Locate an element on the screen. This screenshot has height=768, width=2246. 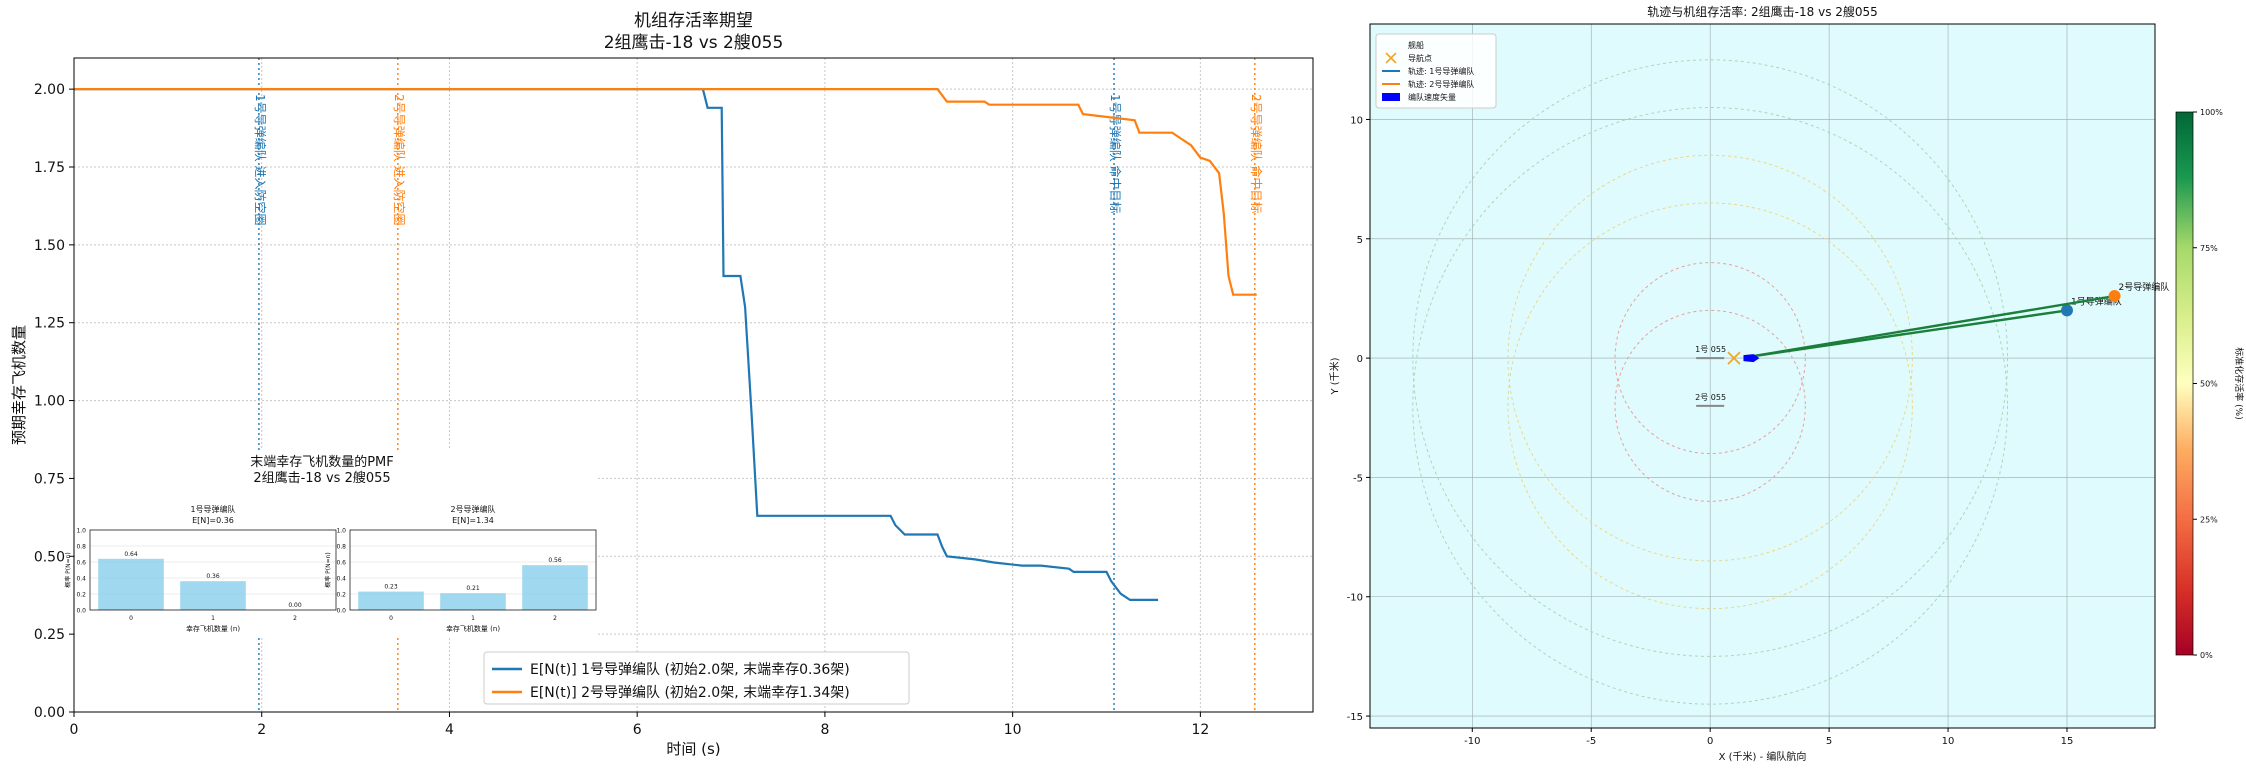
y-axis-label: 预期幸存飞机数量 is located at coordinates (19, 385).